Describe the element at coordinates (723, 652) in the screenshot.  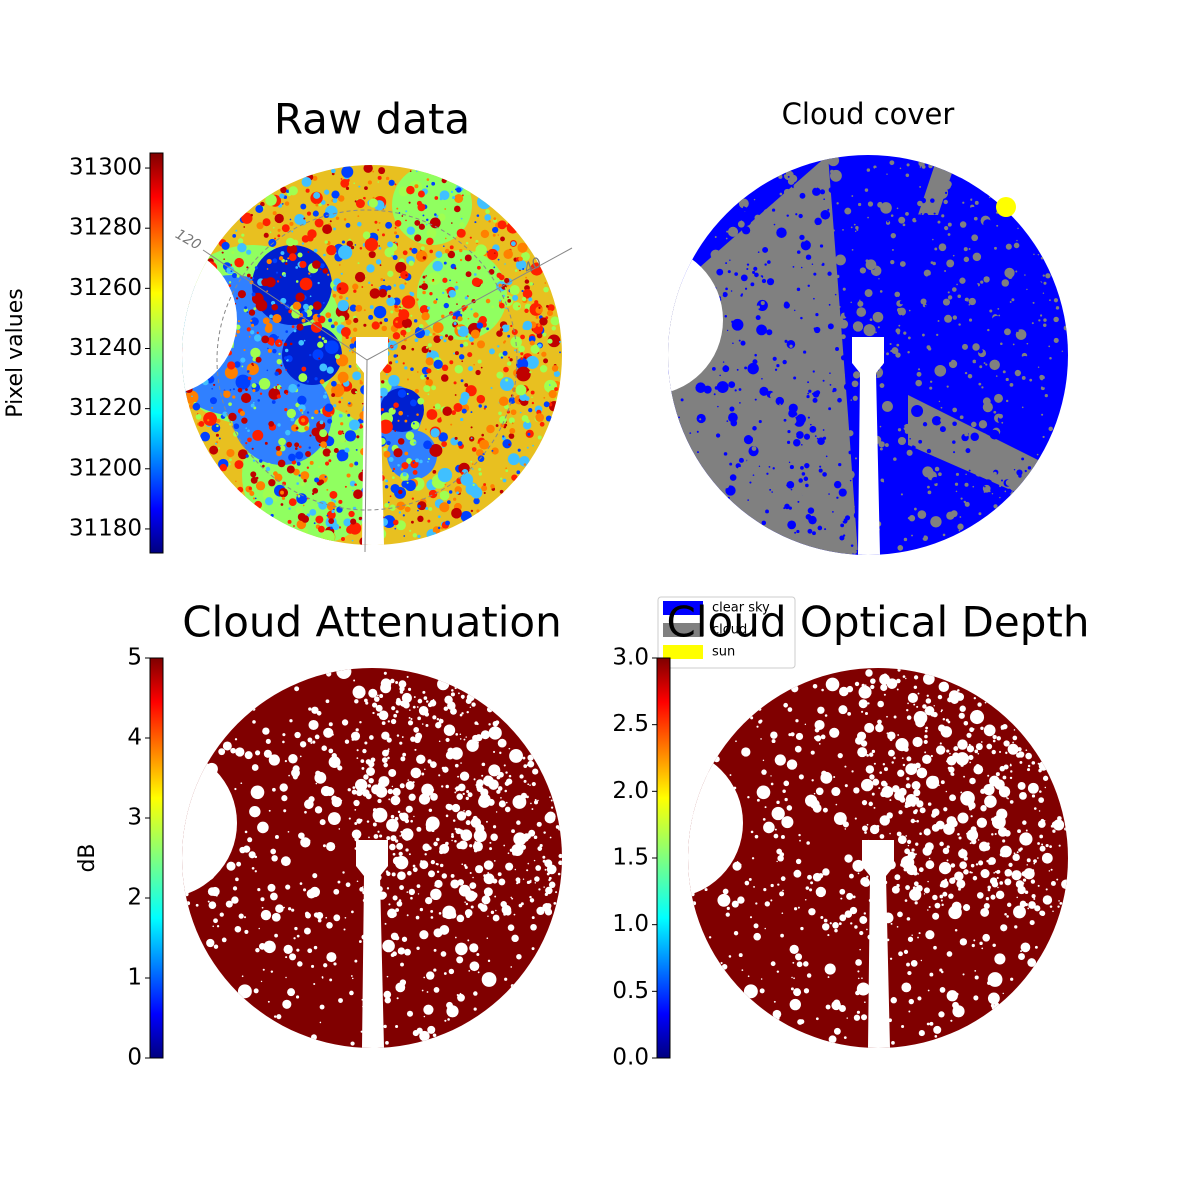
I see `legend-label: sun` at that location.